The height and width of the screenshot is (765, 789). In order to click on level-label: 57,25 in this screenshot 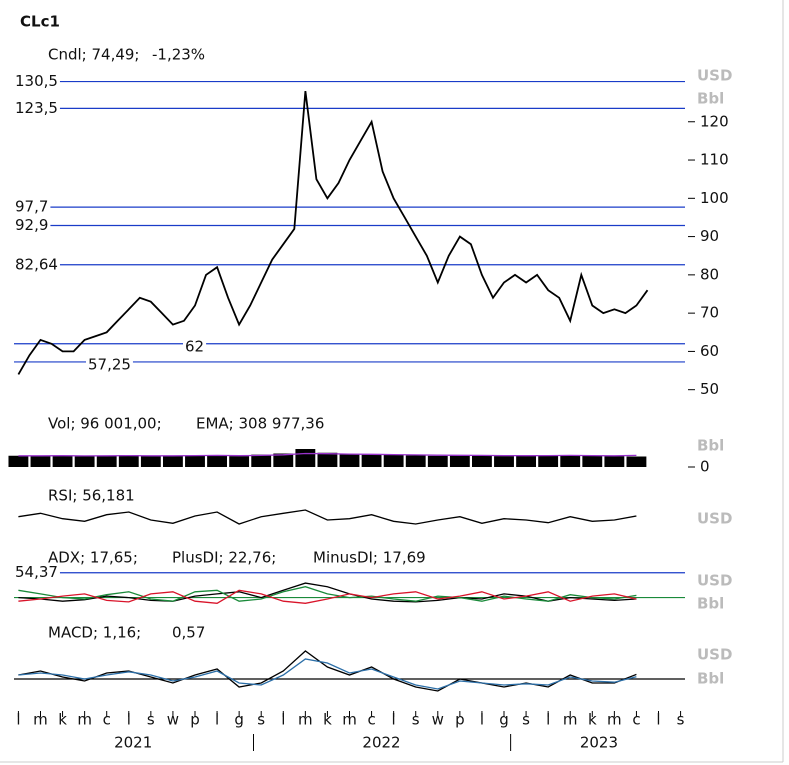, I will do `click(109, 364)`.